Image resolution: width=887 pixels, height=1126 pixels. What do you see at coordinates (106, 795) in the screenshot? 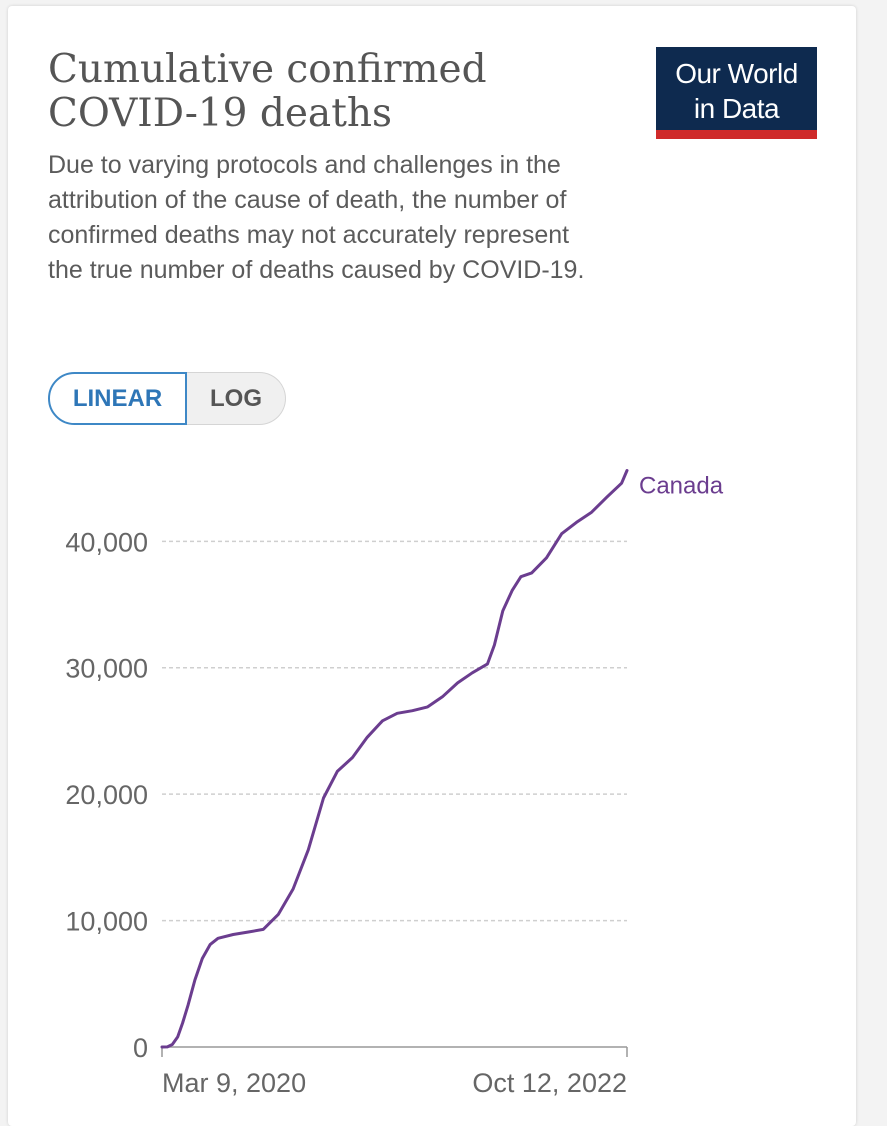
I see `y-tick-label: 20,000` at bounding box center [106, 795].